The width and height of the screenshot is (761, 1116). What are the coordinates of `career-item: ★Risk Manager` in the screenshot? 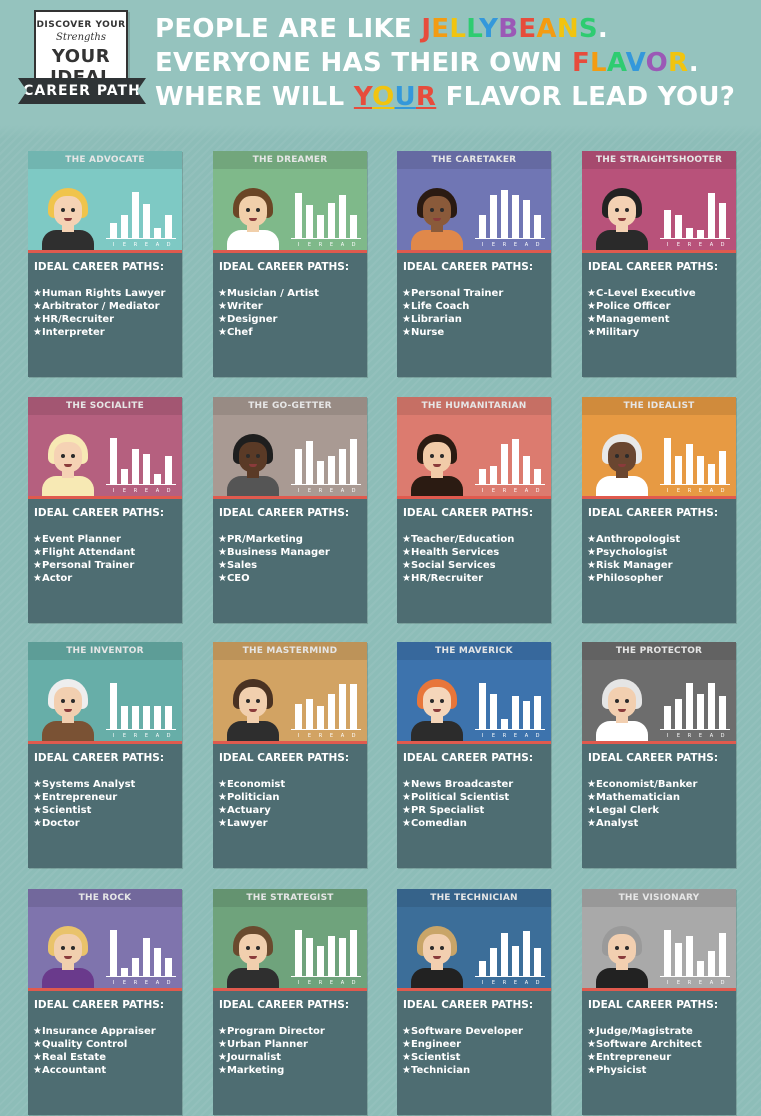 It's located at (630, 565).